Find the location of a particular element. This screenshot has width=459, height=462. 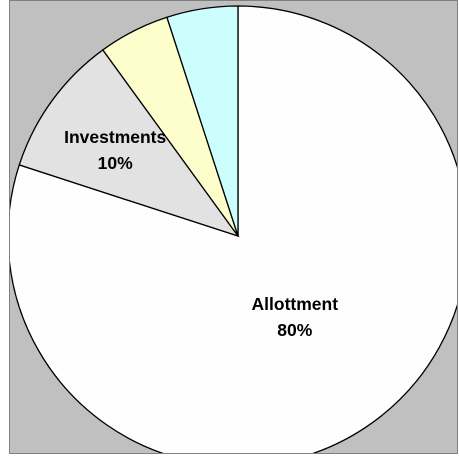

slice-value-label-1: 80% is located at coordinates (294, 330).